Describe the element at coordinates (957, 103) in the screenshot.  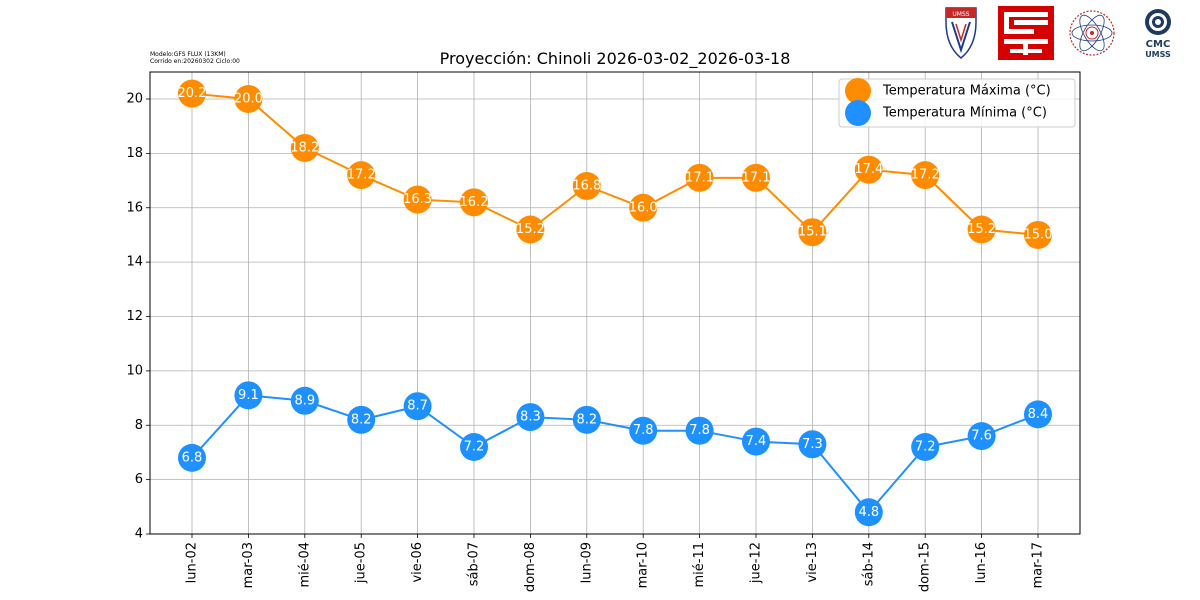
I see `legend-box` at that location.